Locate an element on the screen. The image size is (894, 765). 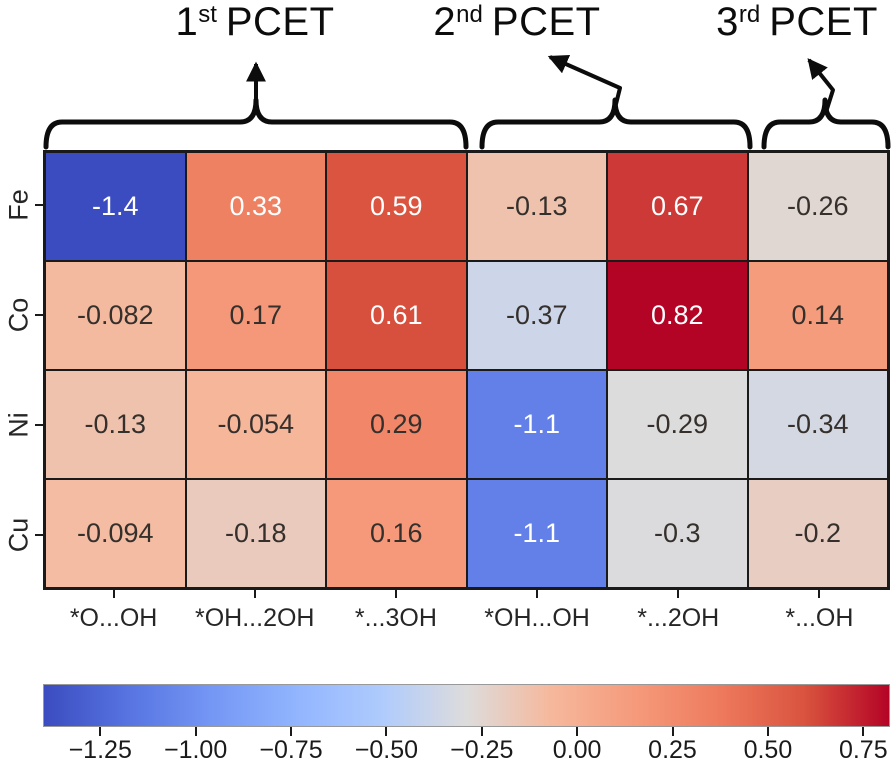
pcet-2-label: 2nd PCET is located at coordinates (516, 22).